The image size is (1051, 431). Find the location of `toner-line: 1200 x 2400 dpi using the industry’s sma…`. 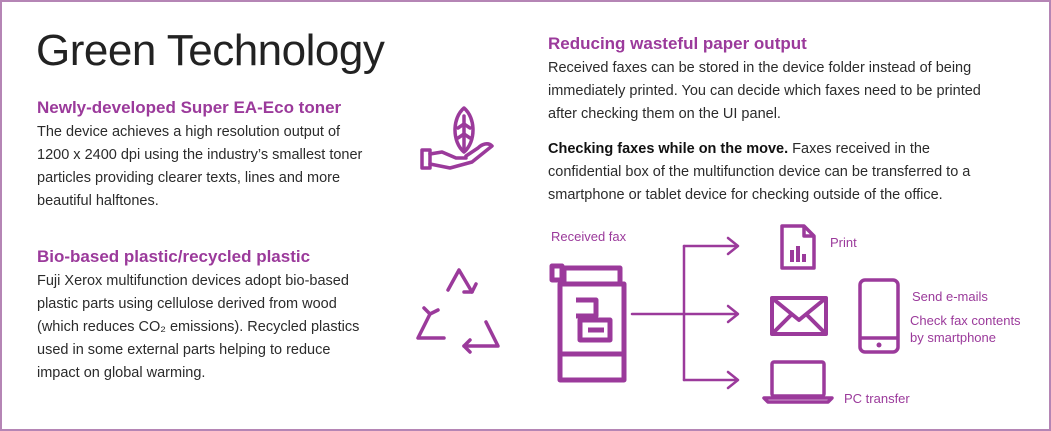

toner-line: 1200 x 2400 dpi using the industry’s sma… is located at coordinates (200, 155).